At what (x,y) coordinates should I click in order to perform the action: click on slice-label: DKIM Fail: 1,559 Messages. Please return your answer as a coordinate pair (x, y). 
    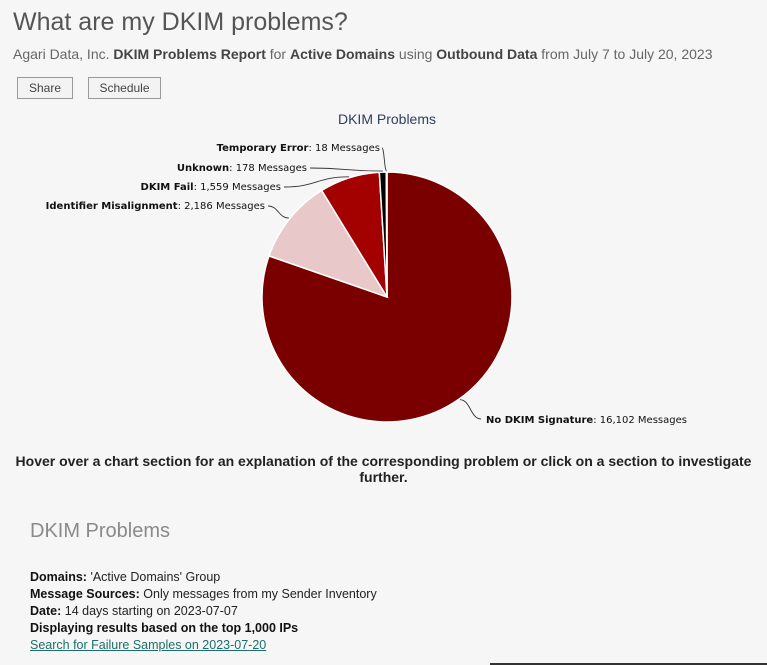
    Looking at the image, I should click on (211, 187).